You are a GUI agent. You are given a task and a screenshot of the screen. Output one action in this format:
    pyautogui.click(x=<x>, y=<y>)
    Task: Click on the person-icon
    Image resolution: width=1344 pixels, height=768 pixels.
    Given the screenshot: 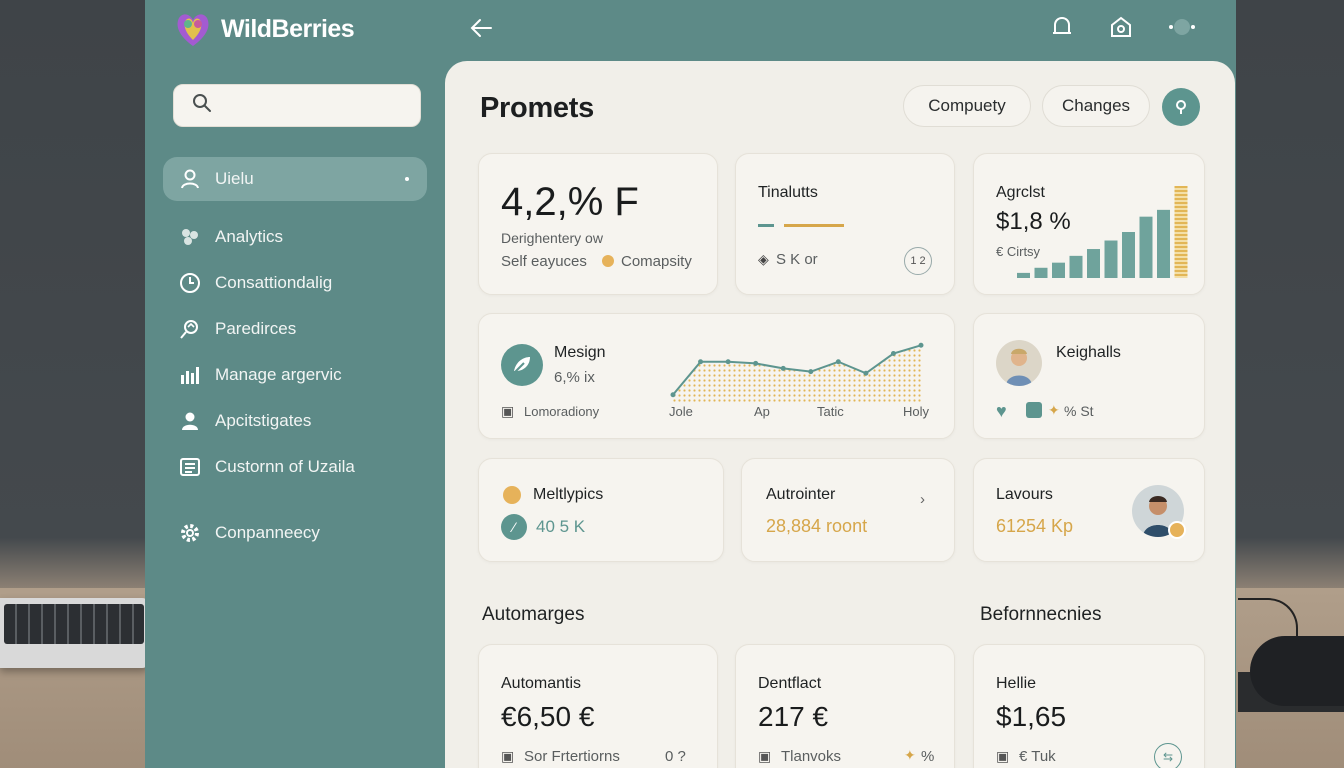 What is the action you would take?
    pyautogui.click(x=190, y=421)
    